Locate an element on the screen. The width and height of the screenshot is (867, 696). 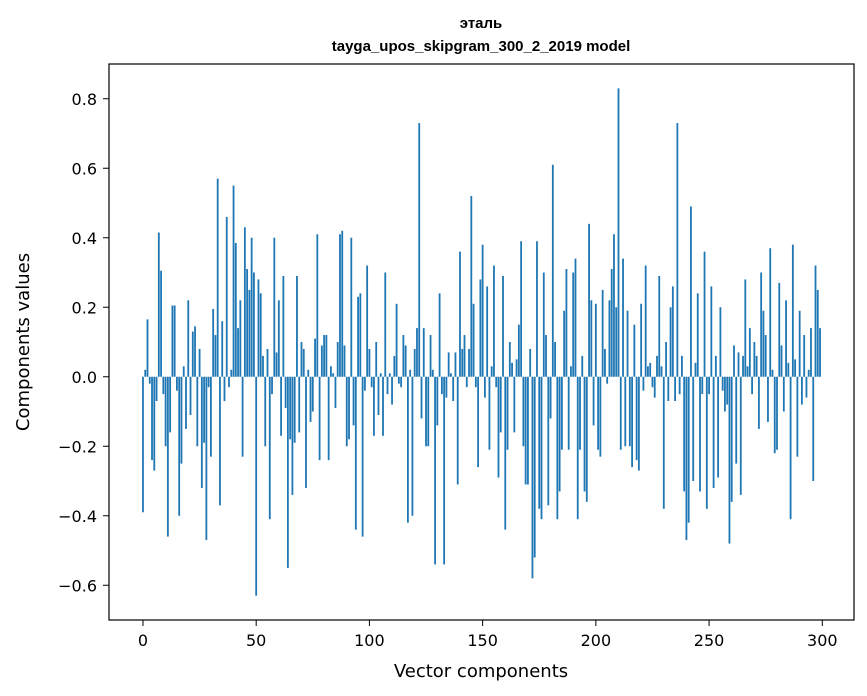
y-axis-label: Components values is located at coordinates (23, 342).